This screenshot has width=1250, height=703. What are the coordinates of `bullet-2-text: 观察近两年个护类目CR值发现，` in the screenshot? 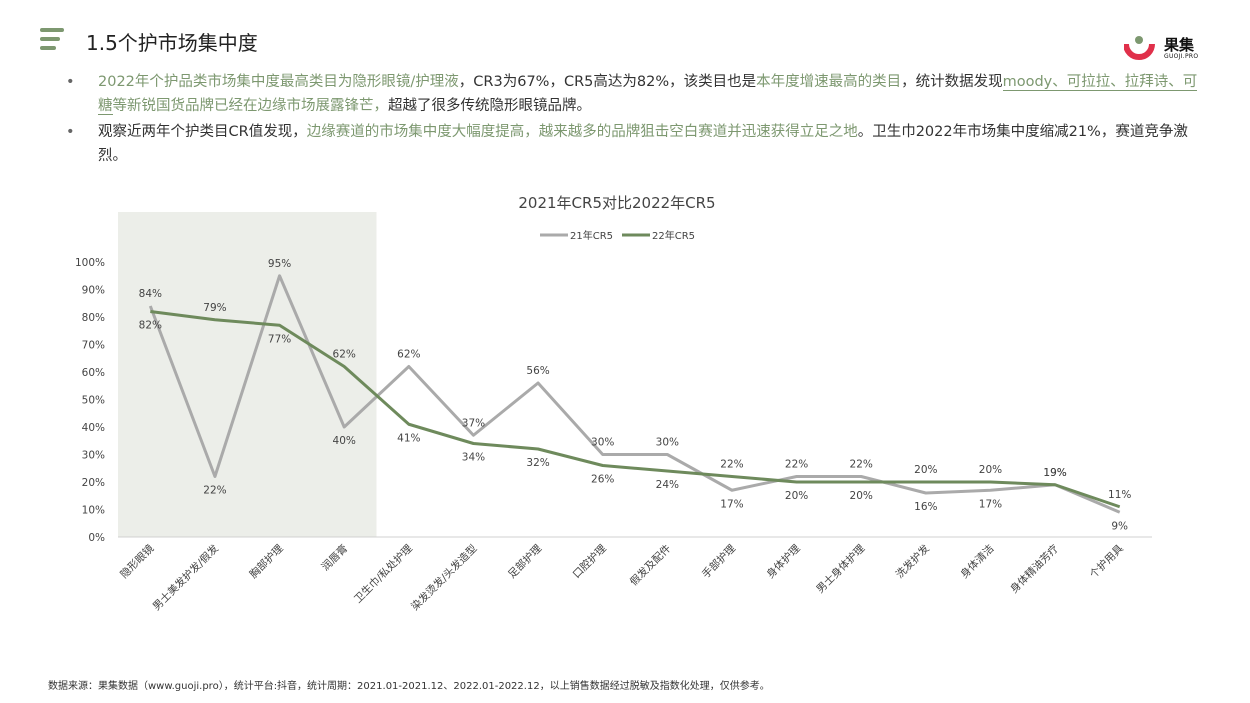 It's located at (202, 132).